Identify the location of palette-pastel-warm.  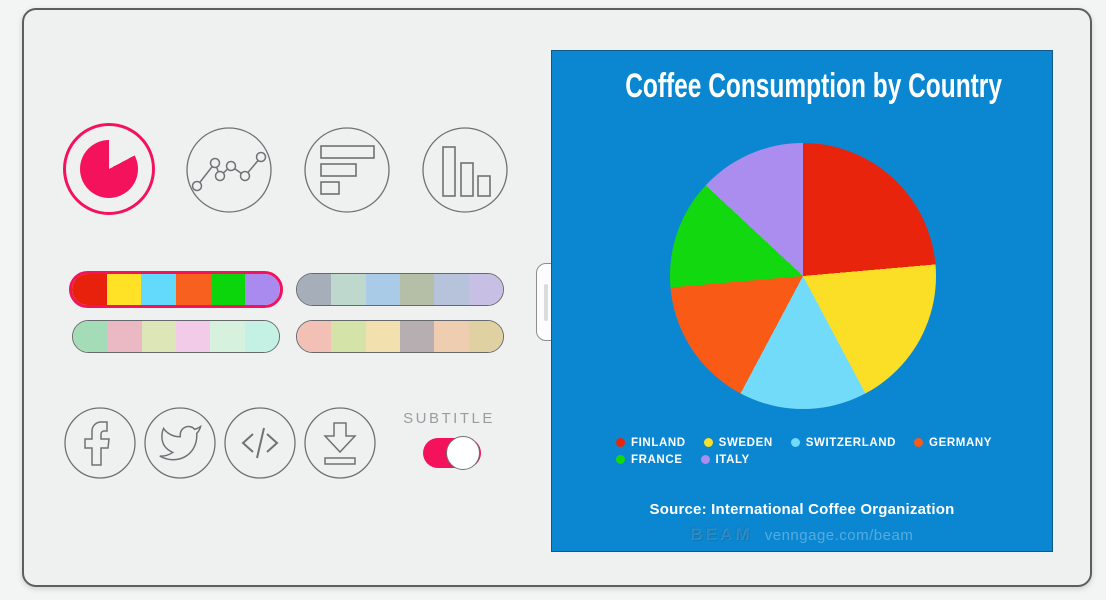
(400, 336).